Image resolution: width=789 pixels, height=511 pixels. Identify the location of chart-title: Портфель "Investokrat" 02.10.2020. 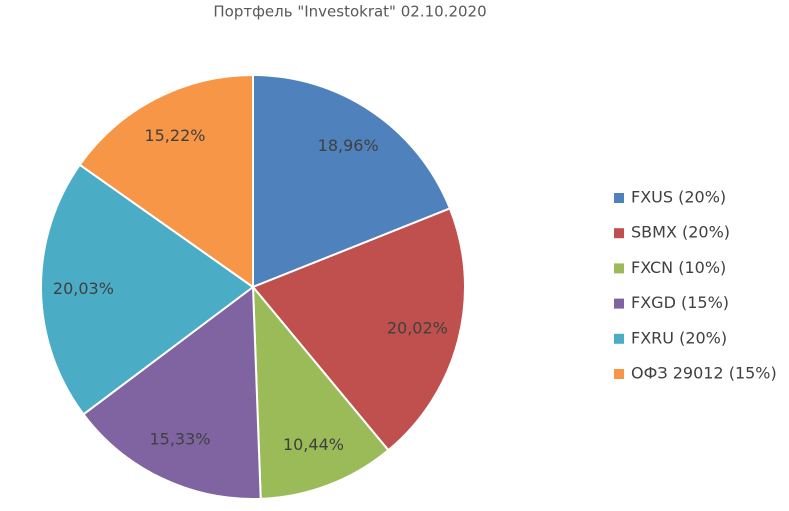
(349, 12).